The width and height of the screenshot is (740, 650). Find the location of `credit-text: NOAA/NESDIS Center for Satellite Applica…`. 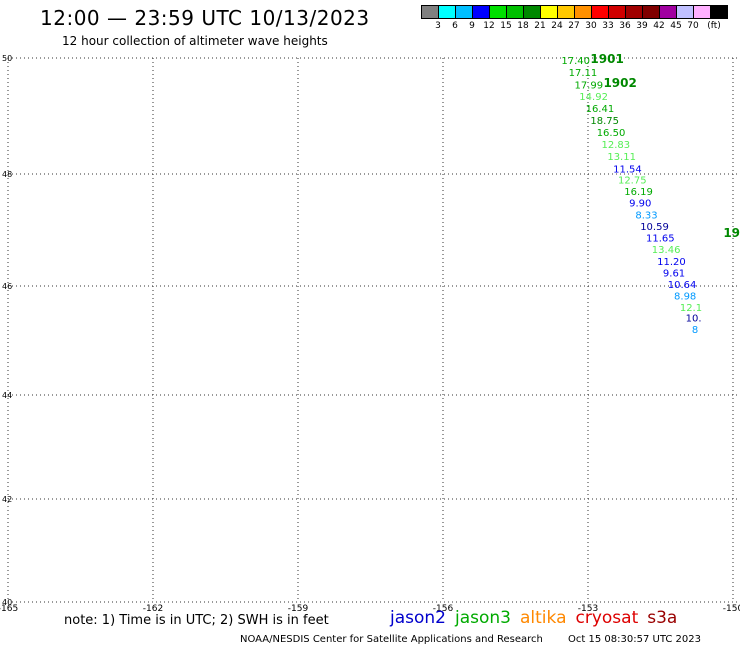

credit-text: NOAA/NESDIS Center for Satellite Applica… is located at coordinates (391, 639).